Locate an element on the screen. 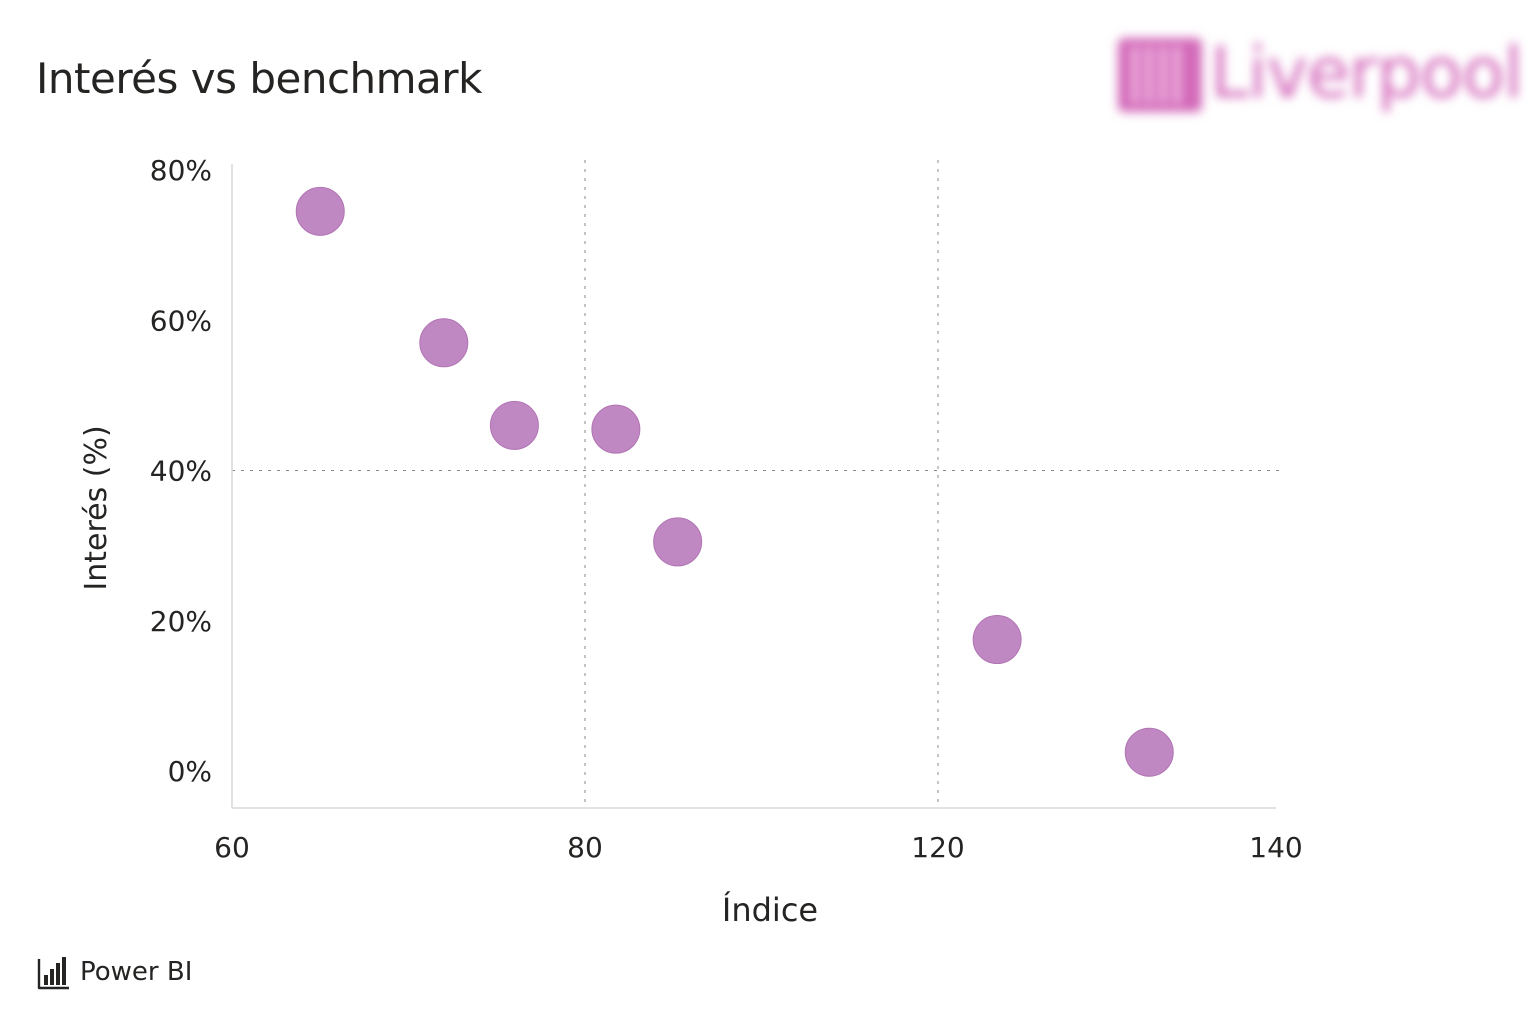  brand-logo: Liverpool is located at coordinates (1317, 76).